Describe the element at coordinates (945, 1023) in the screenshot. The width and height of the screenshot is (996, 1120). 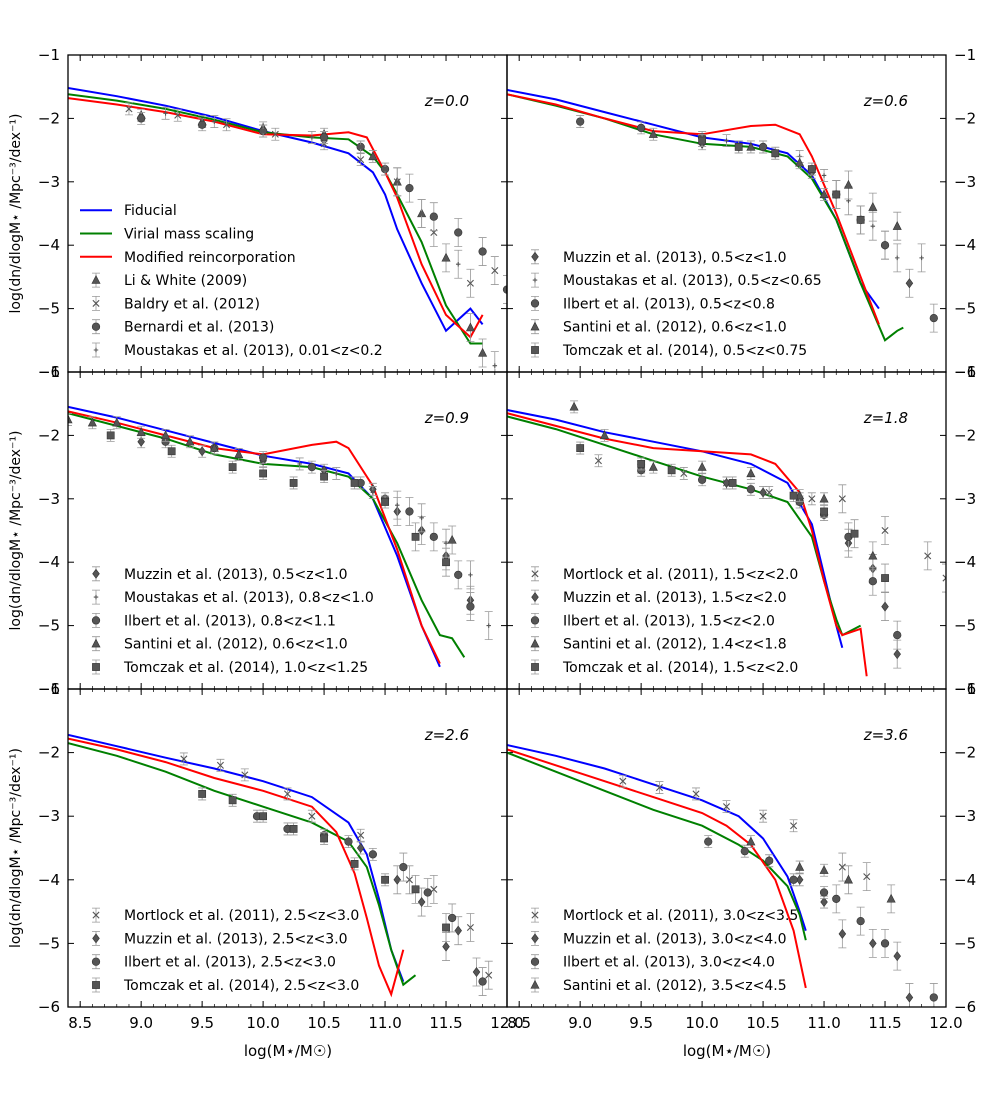
I see `x-tick-label: 12.0` at that location.